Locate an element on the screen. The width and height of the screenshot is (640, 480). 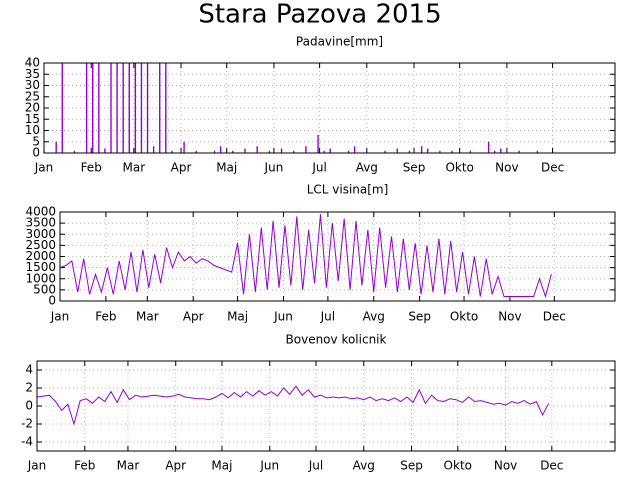
y-tick-label: 20 is located at coordinates (32, 108).